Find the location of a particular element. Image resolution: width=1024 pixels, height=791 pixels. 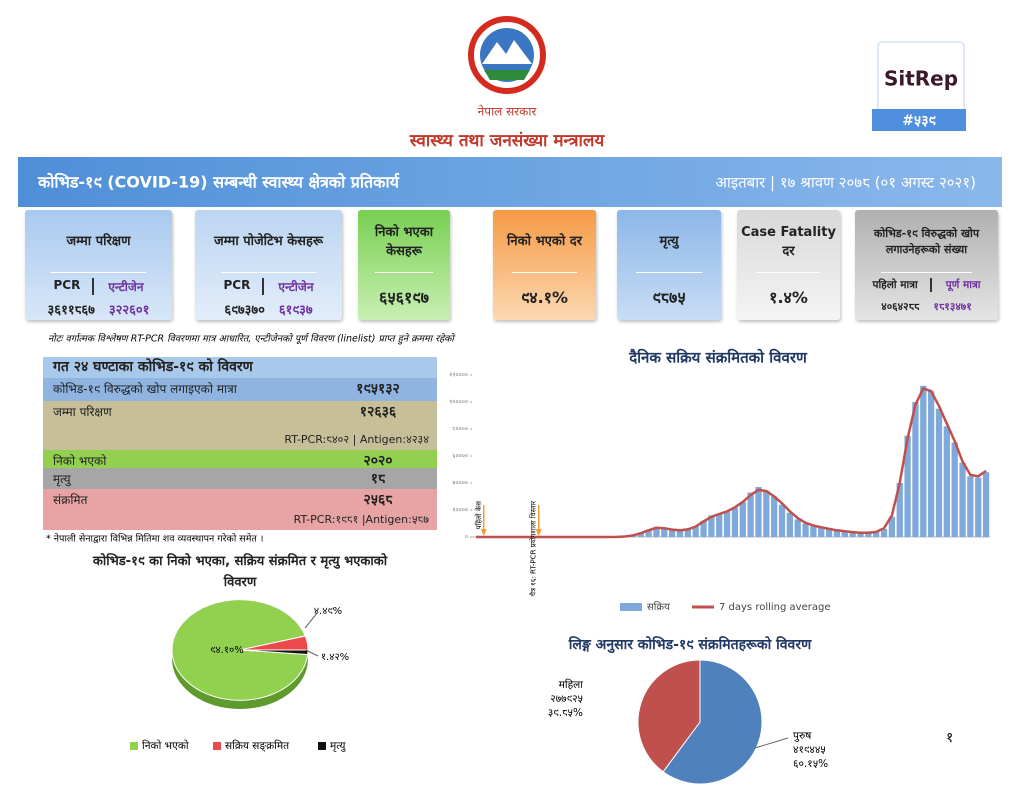

page-number: १ is located at coordinates (949, 738).